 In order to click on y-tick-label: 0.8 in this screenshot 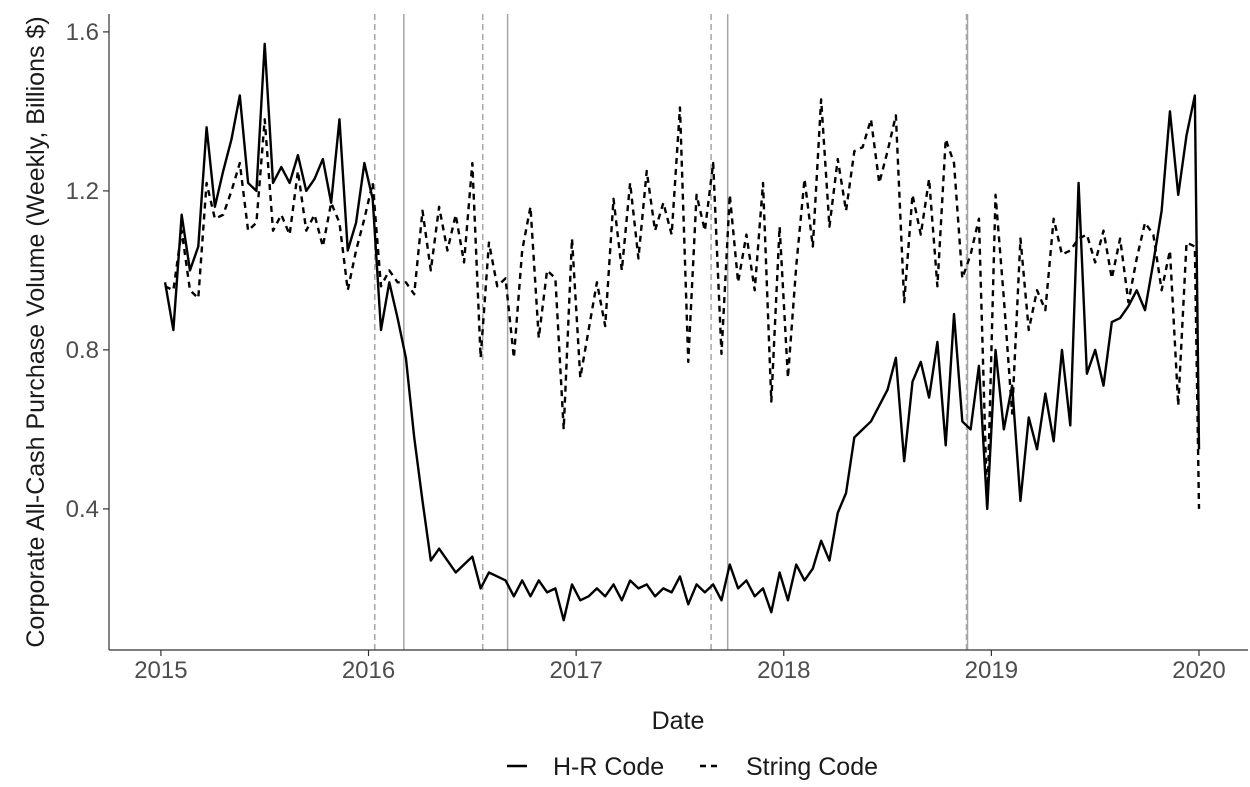, I will do `click(82, 350)`.